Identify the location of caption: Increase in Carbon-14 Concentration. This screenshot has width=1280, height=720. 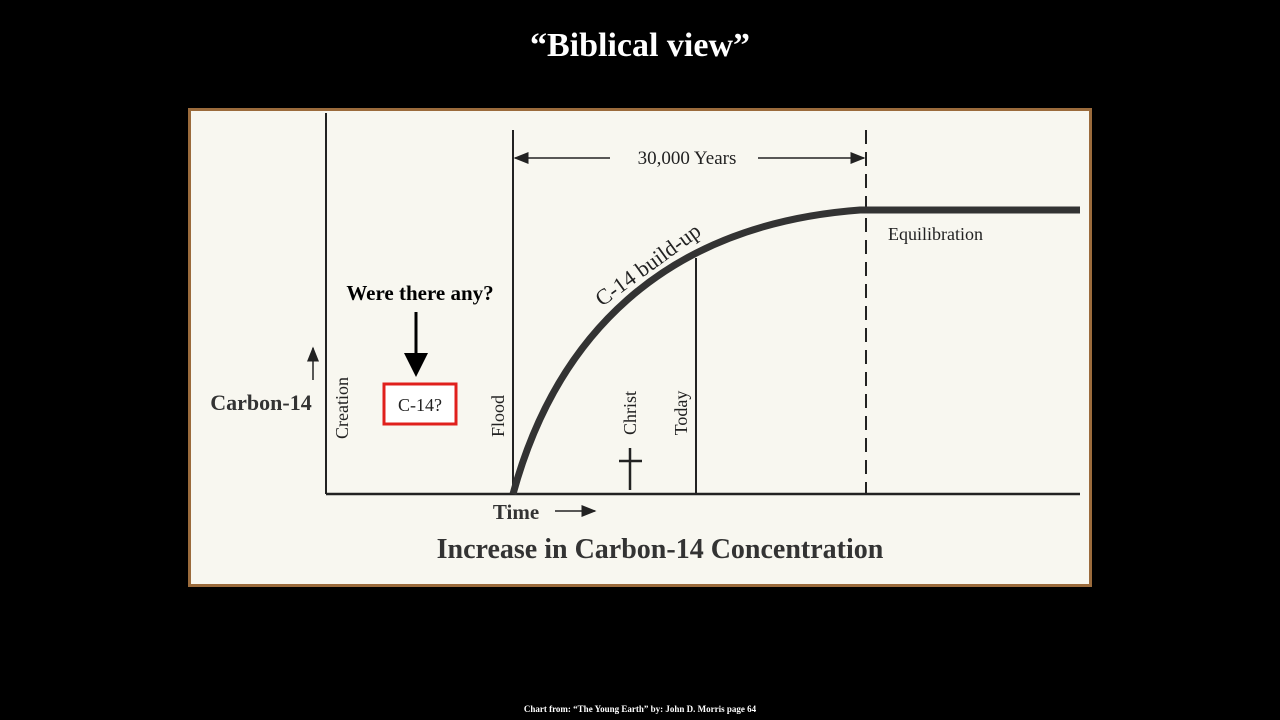
(660, 549).